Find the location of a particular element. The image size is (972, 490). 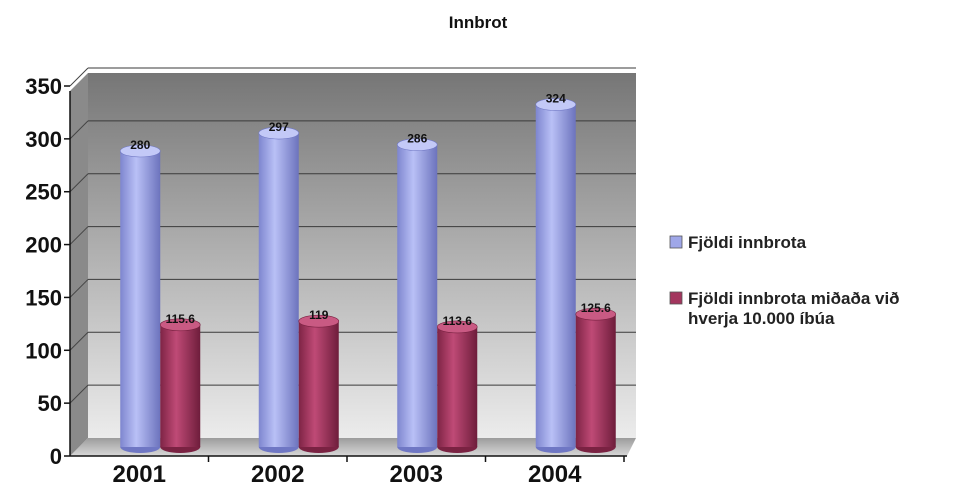

y-tick-label: 300 is located at coordinates (43, 139).